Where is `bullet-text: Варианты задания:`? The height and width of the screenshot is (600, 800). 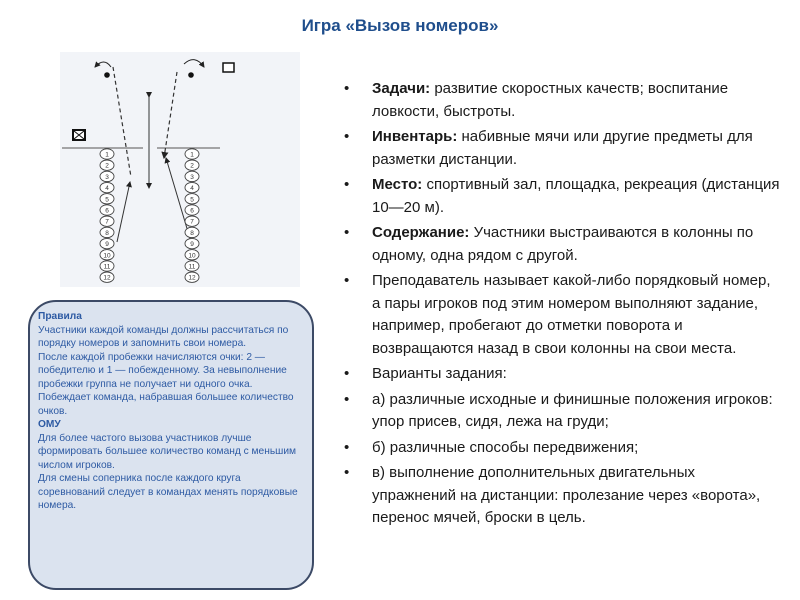 bullet-text: Варианты задания: is located at coordinates (439, 373).